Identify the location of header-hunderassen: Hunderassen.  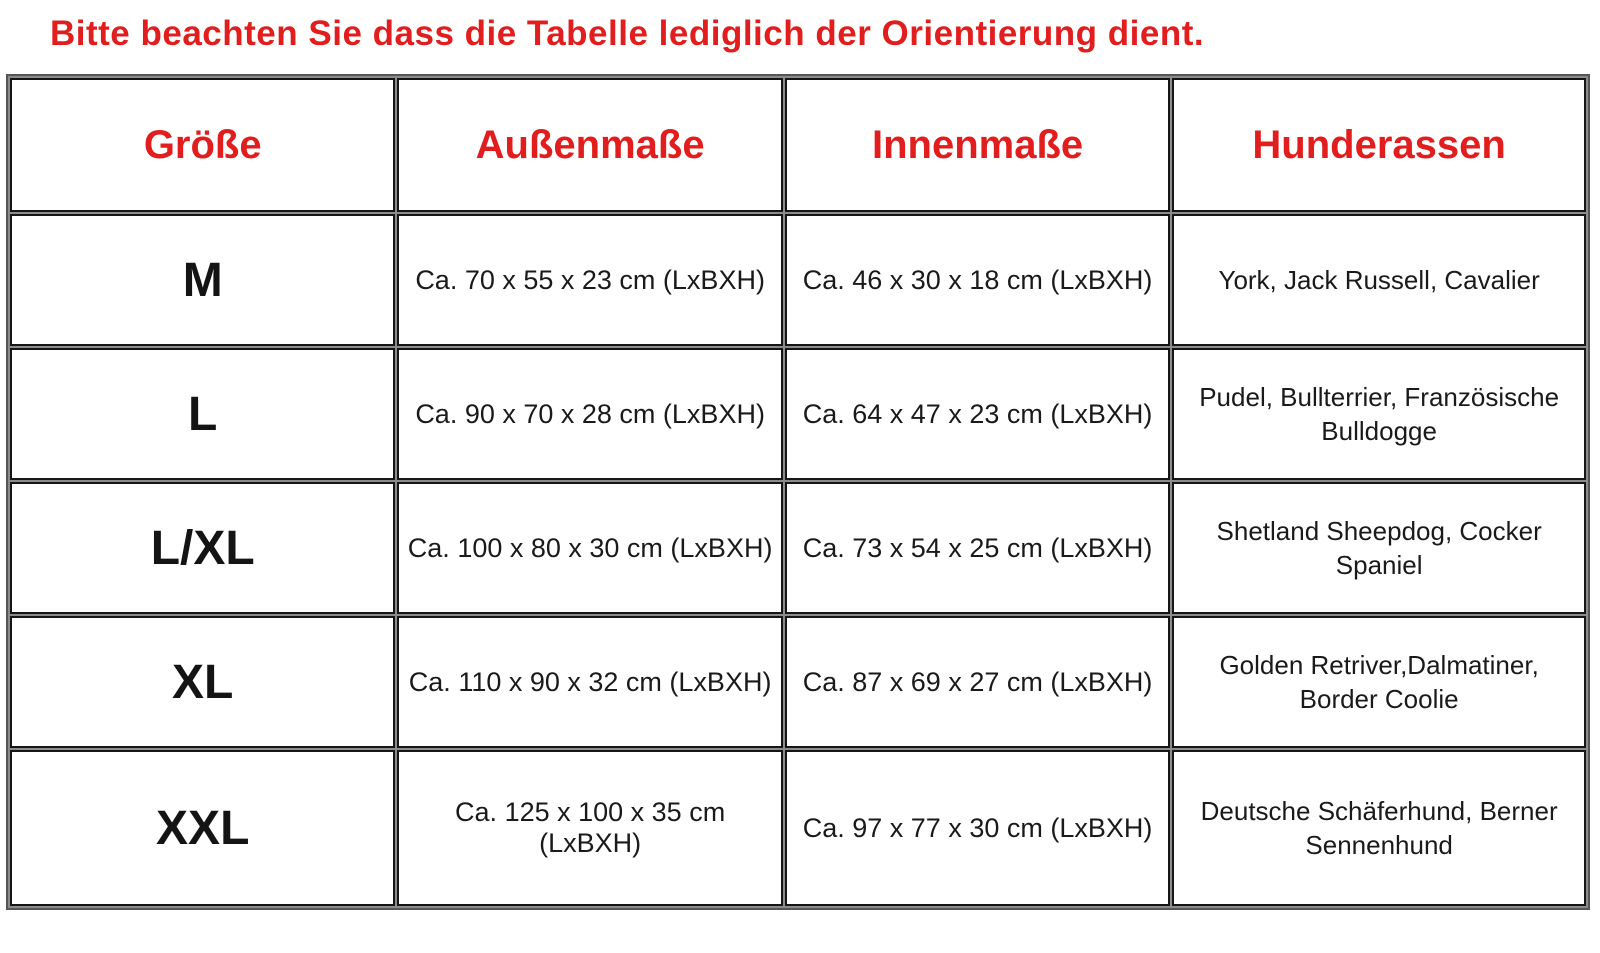
(1379, 145).